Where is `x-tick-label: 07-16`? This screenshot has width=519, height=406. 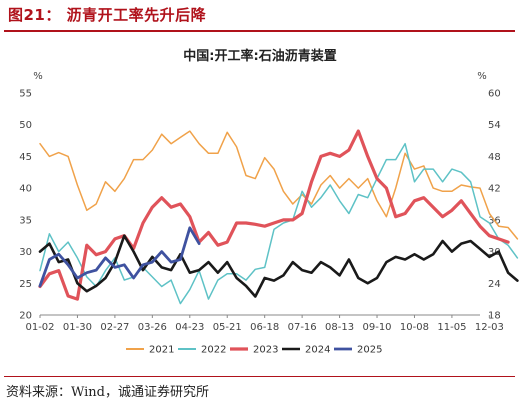
x-tick-label: 07-16 is located at coordinates (302, 327).